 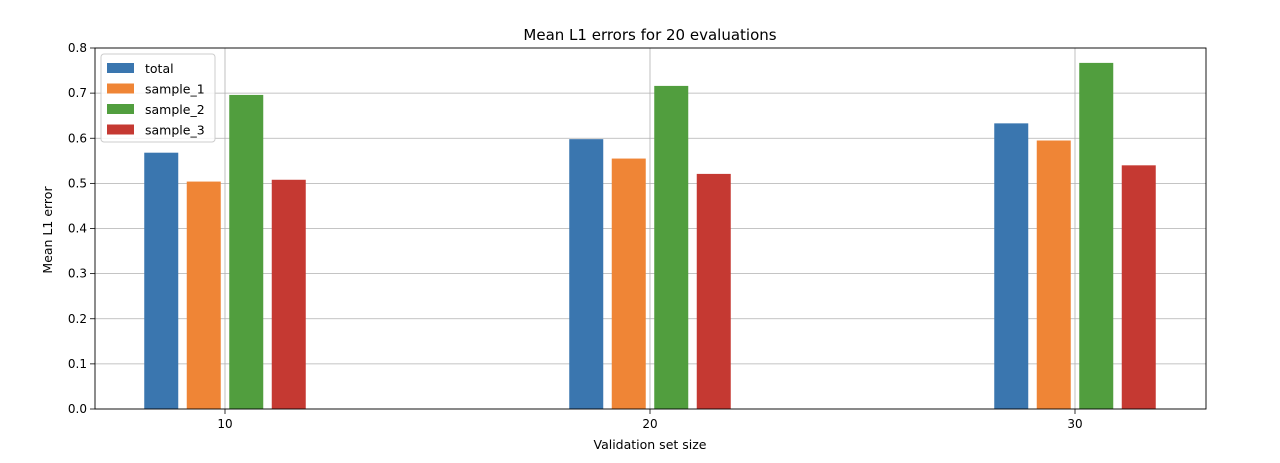 What do you see at coordinates (649, 35) in the screenshot?
I see `chart-title: Mean L1 errors for 20 evaluations` at bounding box center [649, 35].